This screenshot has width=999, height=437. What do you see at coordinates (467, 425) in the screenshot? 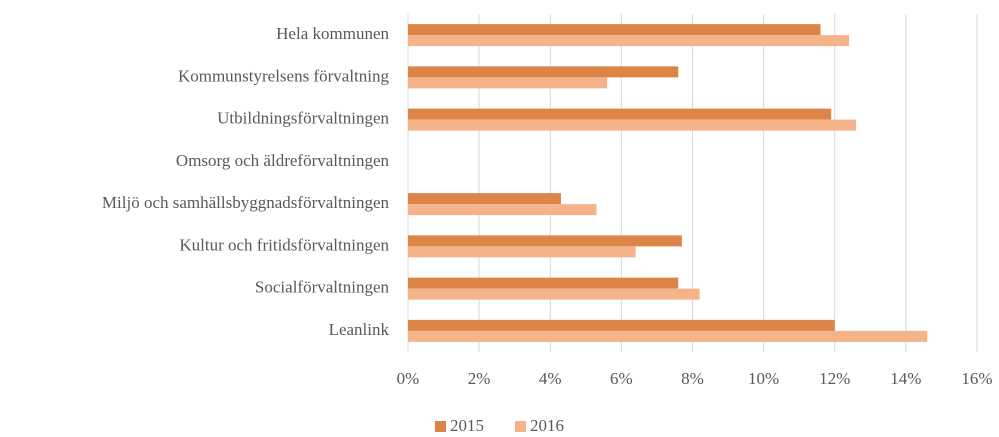
I see `legend-label: 2015` at bounding box center [467, 425].